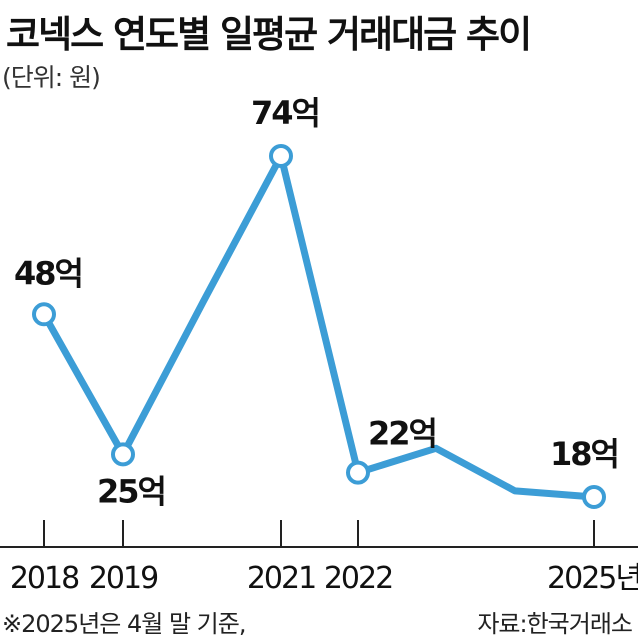  What do you see at coordinates (592, 578) in the screenshot?
I see `x-tick-label: 2025년` at bounding box center [592, 578].